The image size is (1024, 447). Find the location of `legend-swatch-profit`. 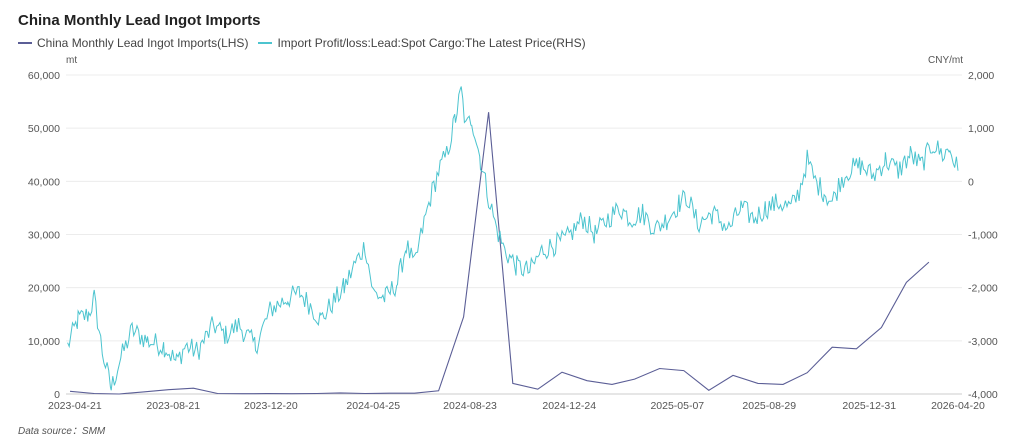

legend-swatch-profit is located at coordinates (265, 43).